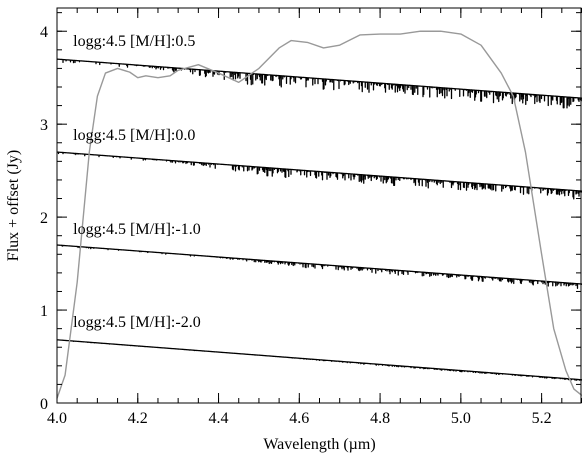 Image resolution: width=582 pixels, height=460 pixels. What do you see at coordinates (57, 418) in the screenshot?
I see `x-tick-label: 4.0` at bounding box center [57, 418].